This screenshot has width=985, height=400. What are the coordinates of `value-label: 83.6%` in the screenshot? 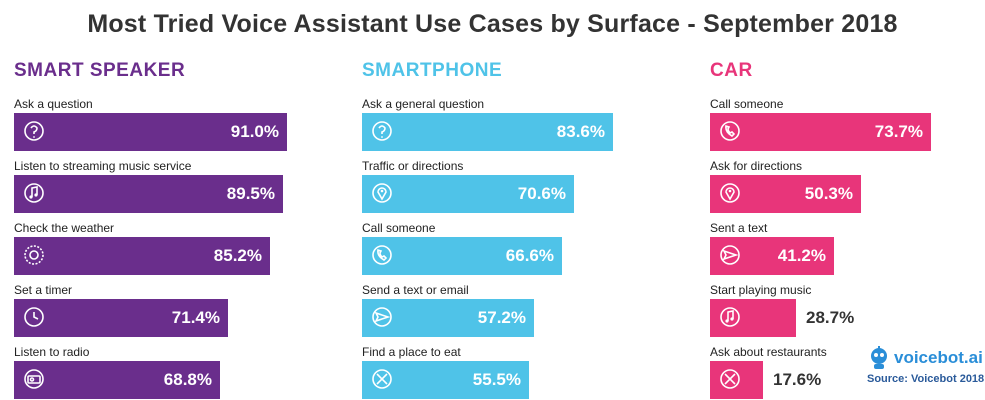 It's located at (580, 131).